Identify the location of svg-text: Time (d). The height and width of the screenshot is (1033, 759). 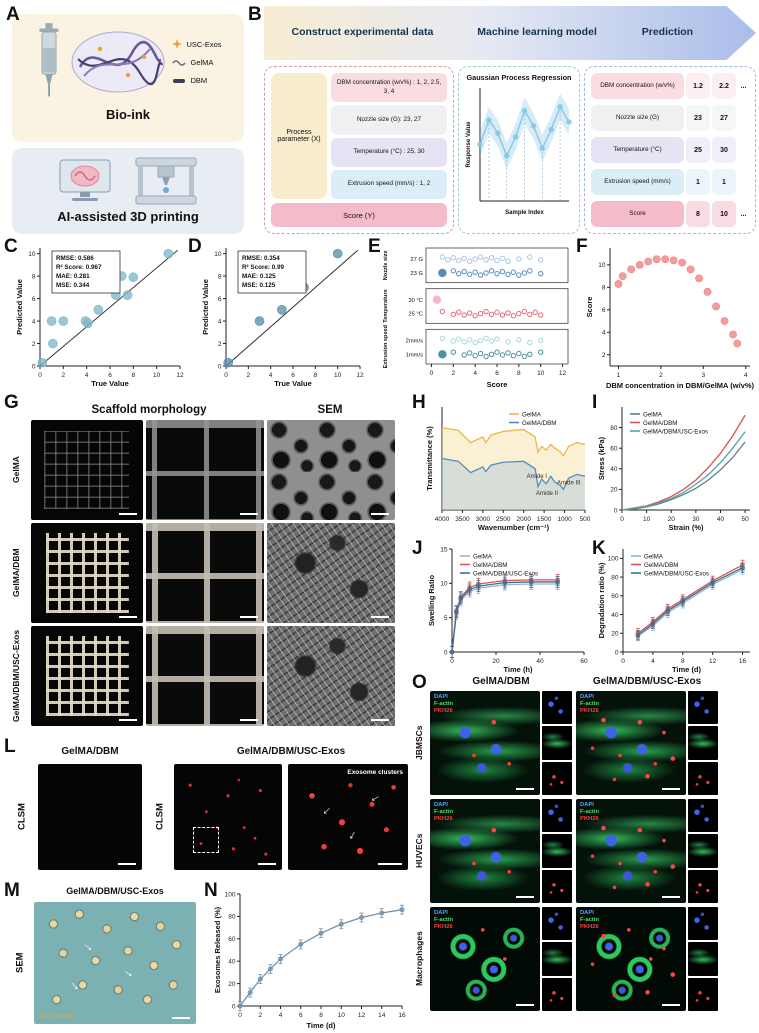
(687, 669).